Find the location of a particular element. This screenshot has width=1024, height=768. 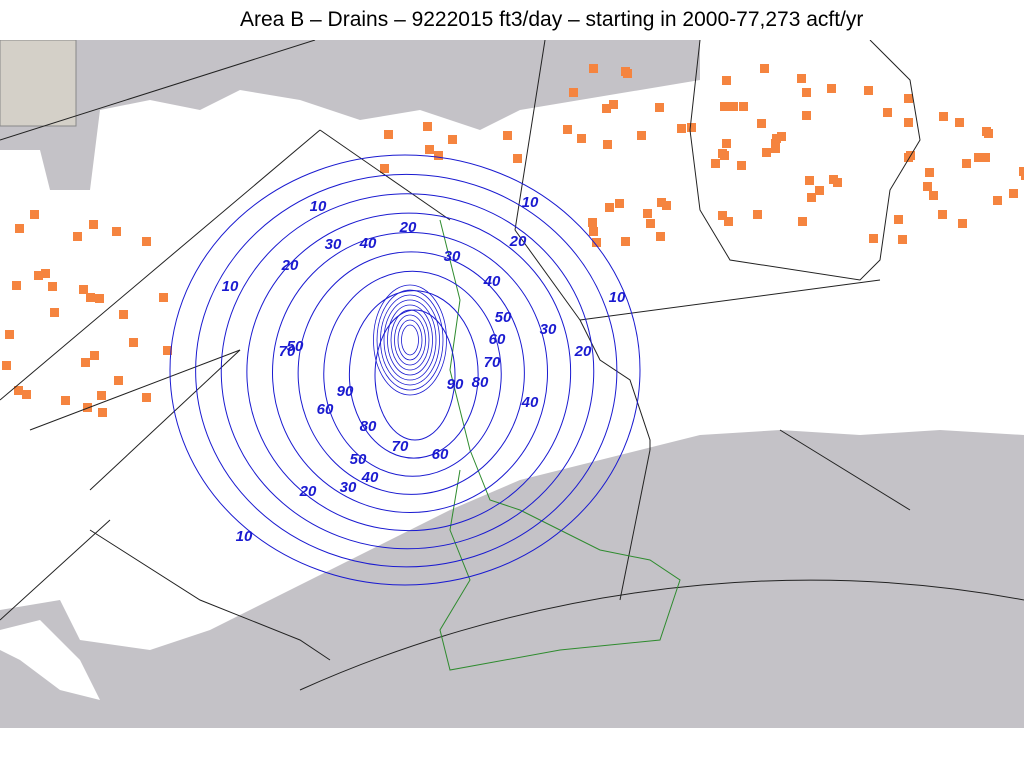

contour-label: 60 is located at coordinates (440, 454).